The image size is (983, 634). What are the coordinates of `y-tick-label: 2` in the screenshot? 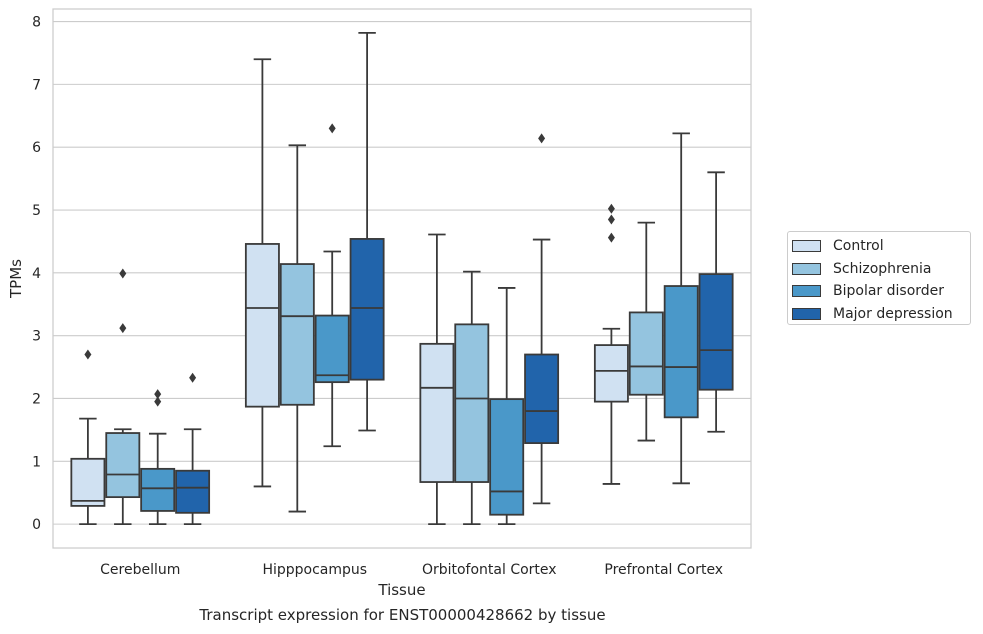 It's located at (36, 399).